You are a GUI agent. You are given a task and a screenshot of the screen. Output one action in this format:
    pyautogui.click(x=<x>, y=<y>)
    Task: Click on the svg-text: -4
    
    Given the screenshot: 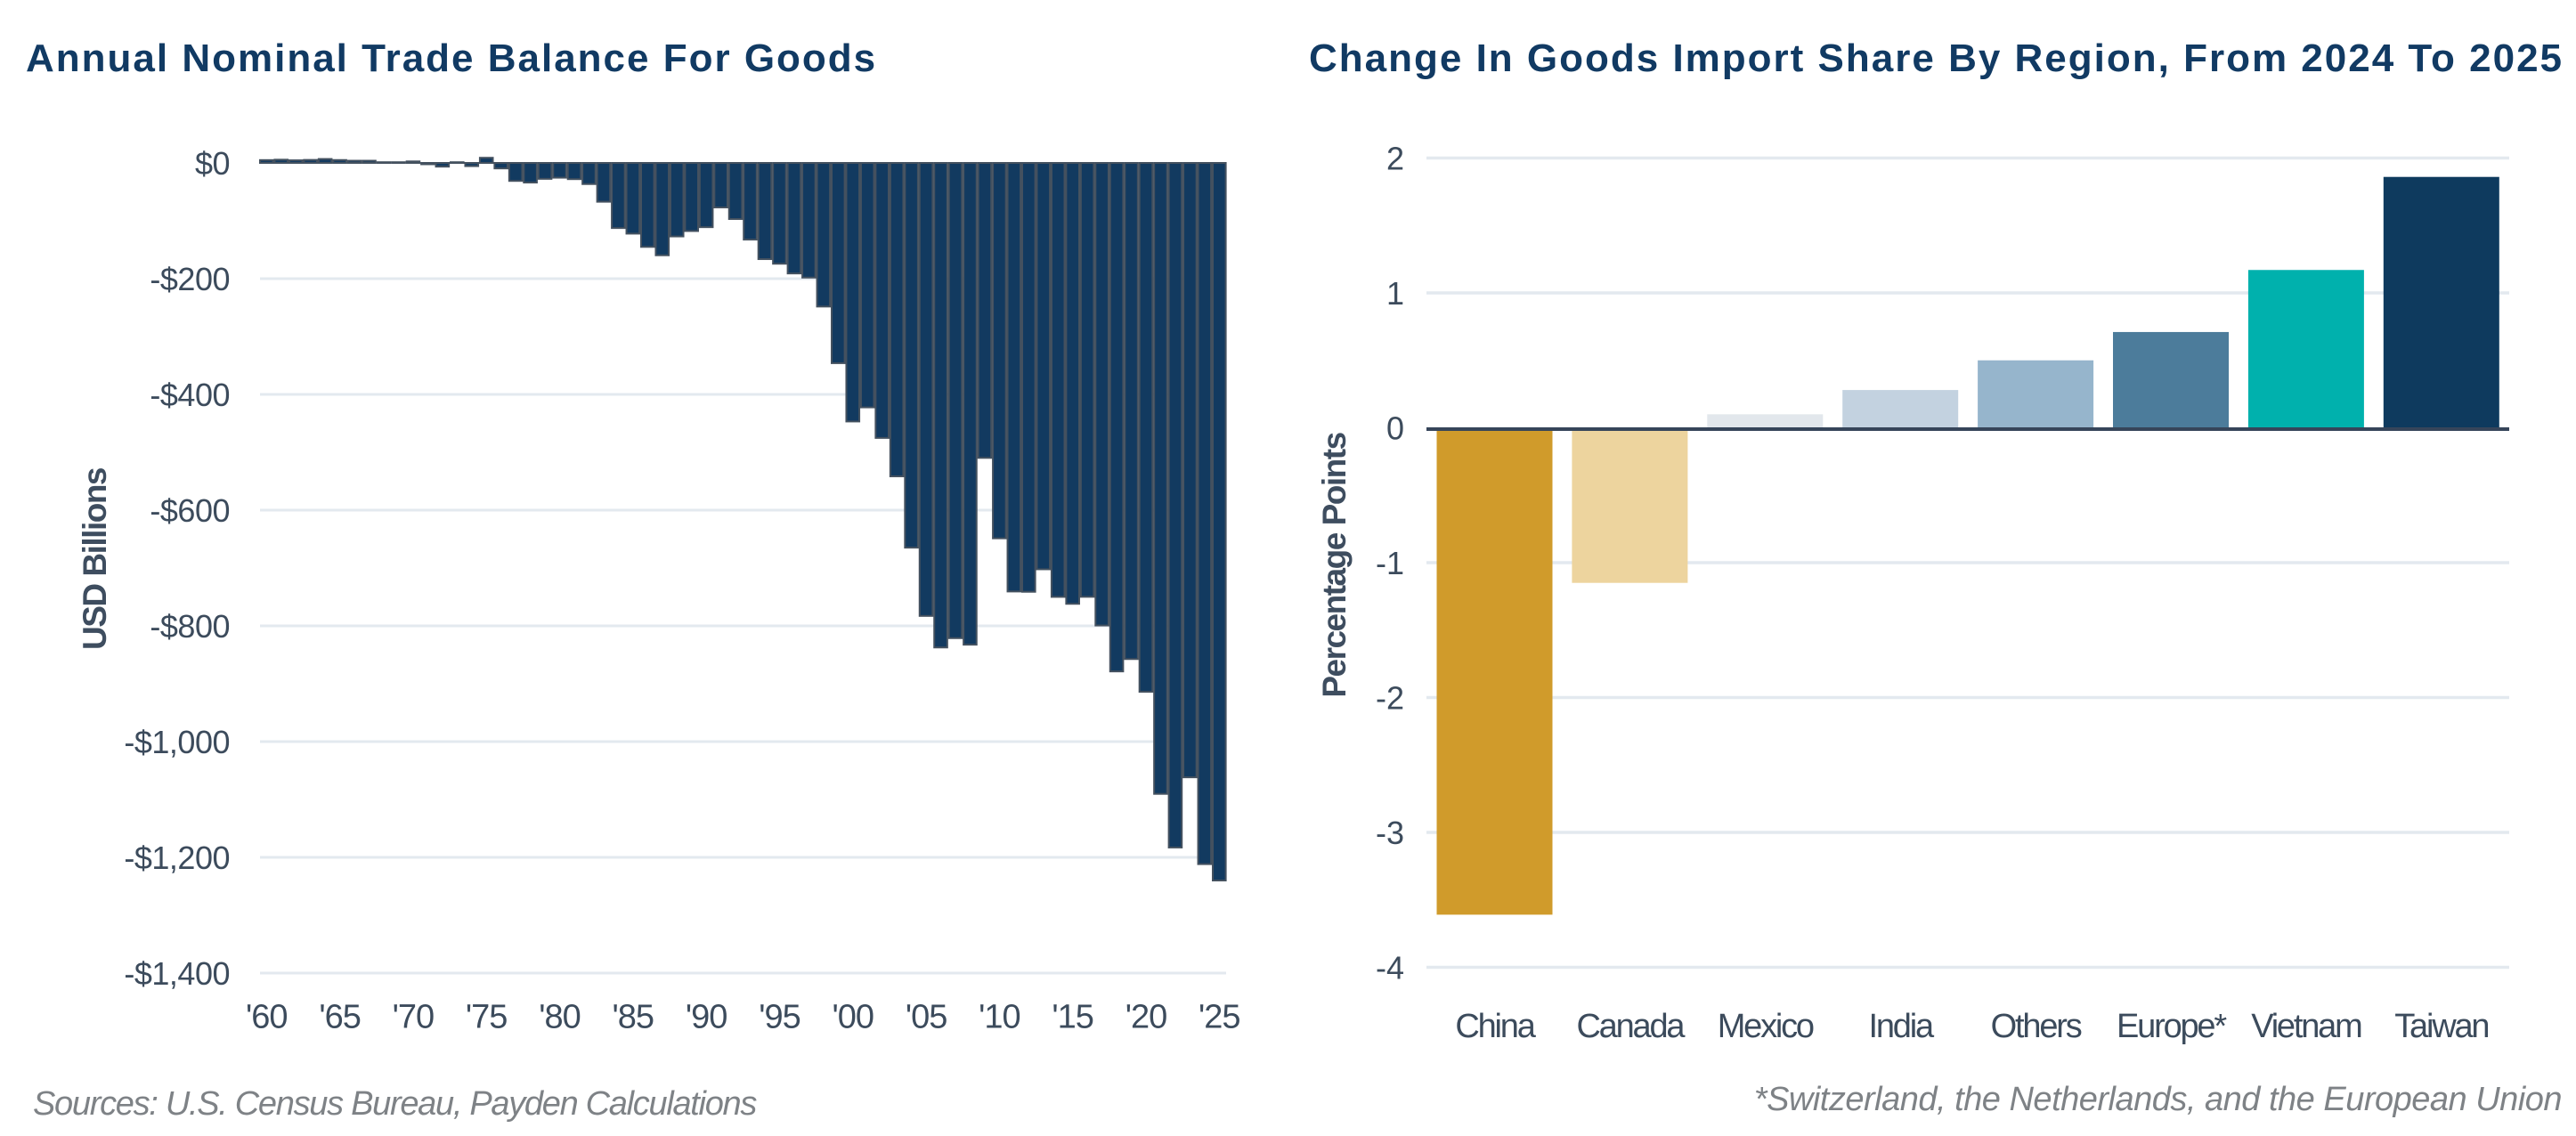 What is the action you would take?
    pyautogui.click(x=1390, y=968)
    